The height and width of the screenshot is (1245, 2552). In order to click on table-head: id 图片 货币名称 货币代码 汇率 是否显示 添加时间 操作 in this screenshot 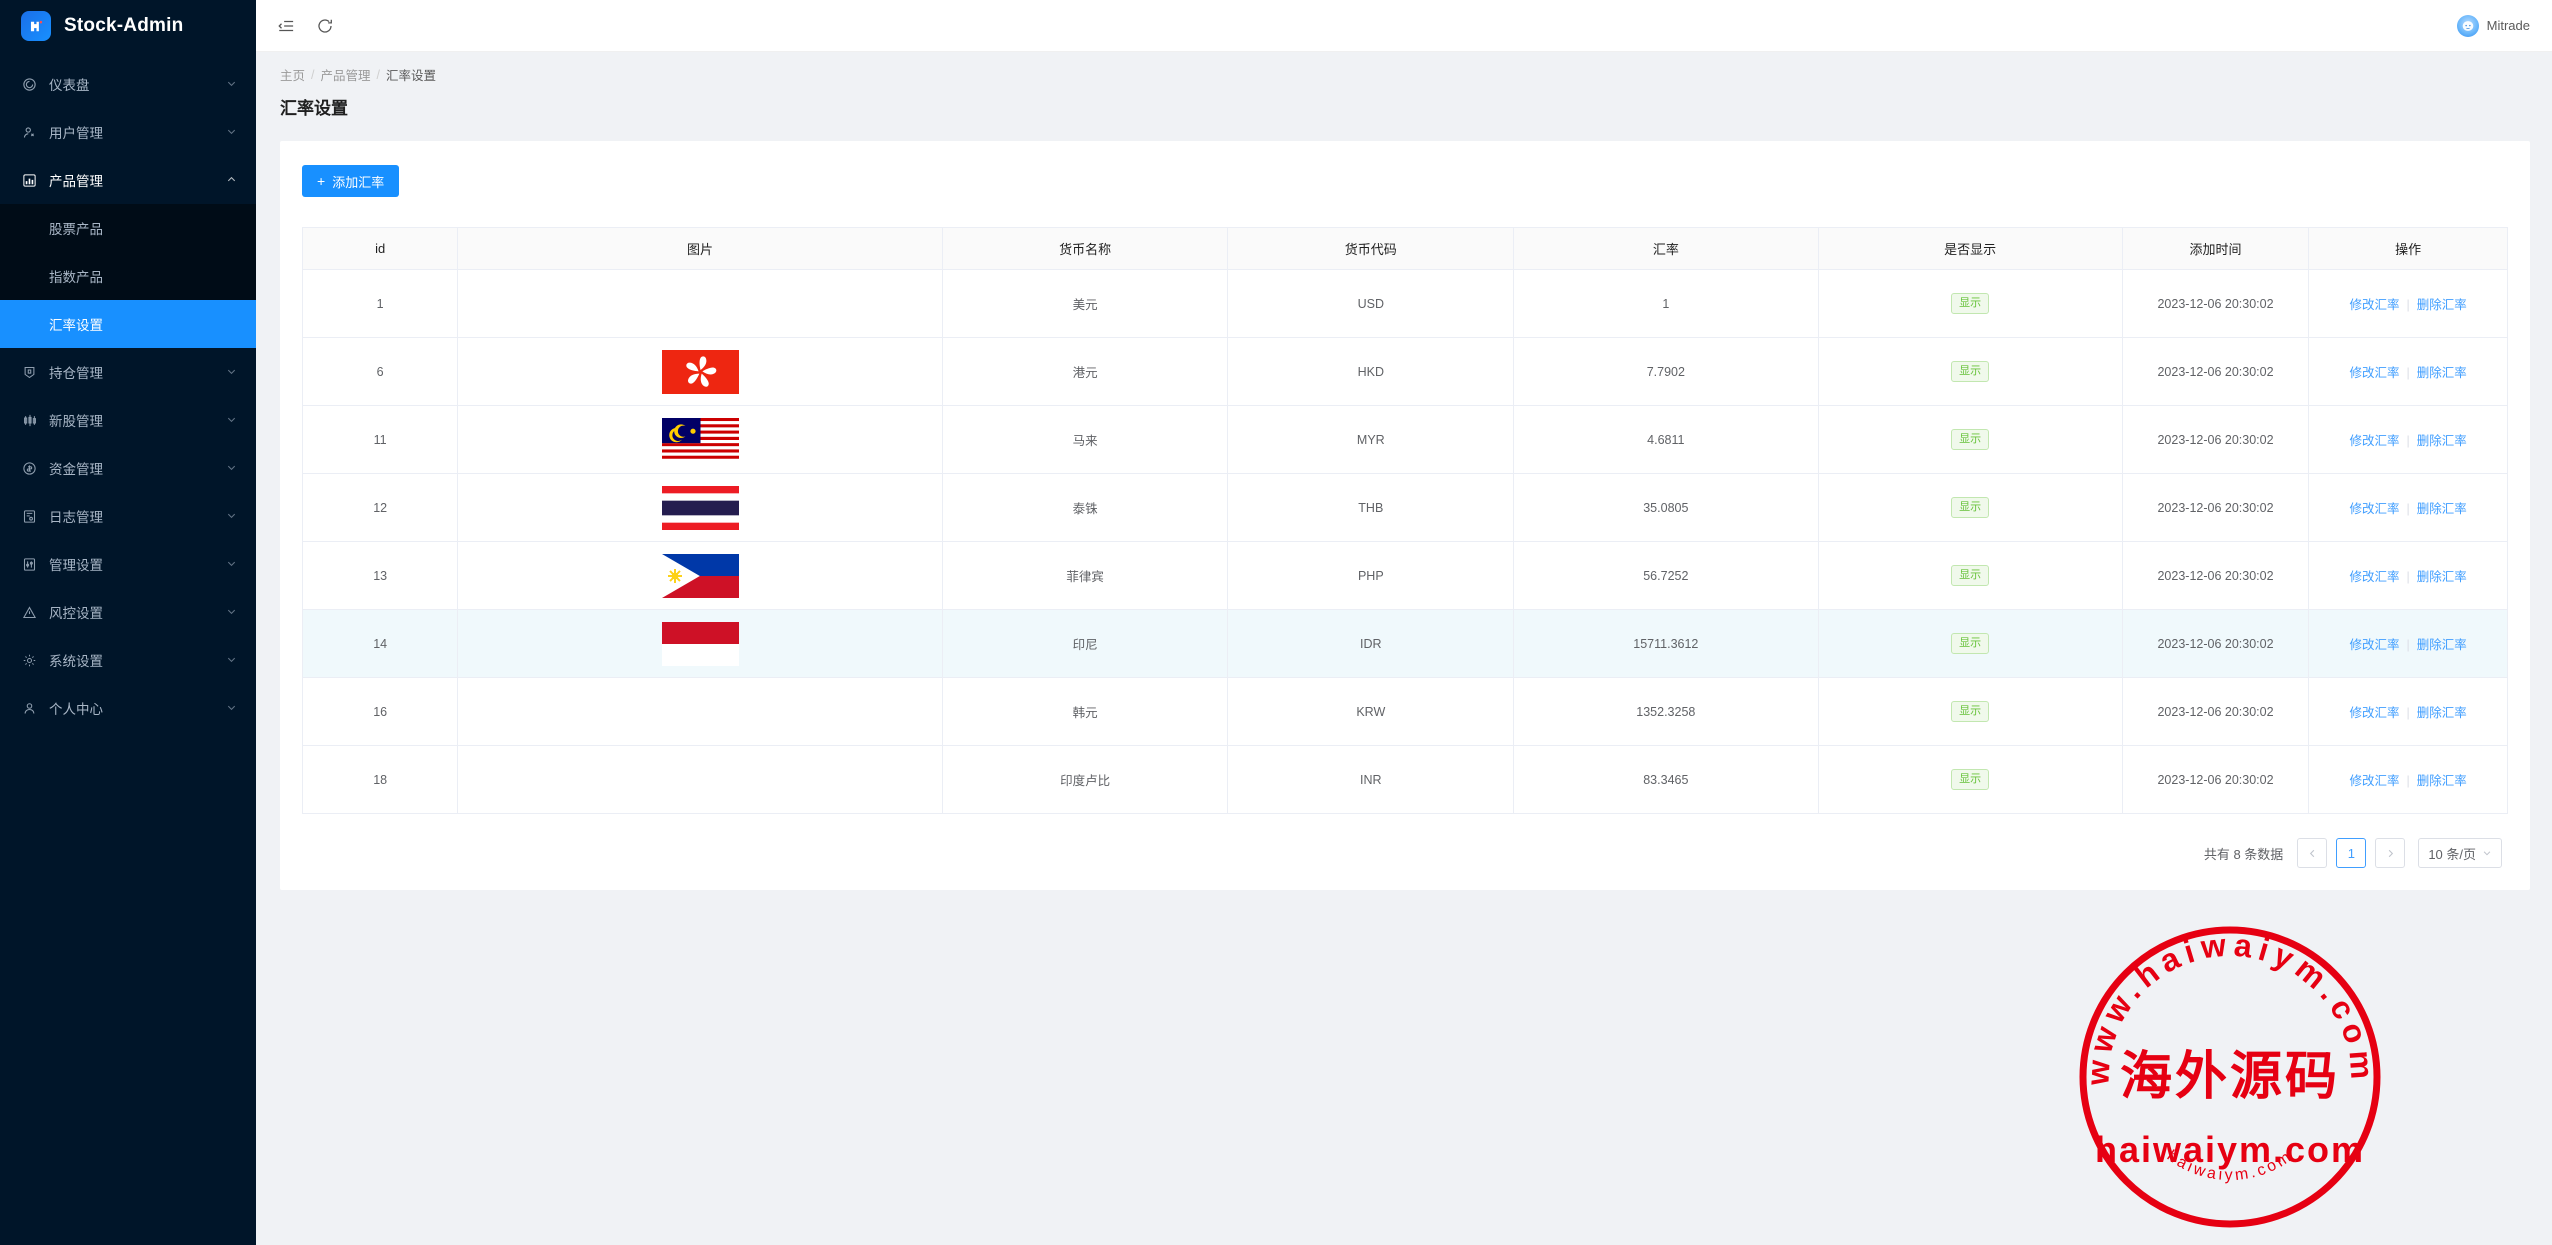, I will do `click(1404, 248)`.